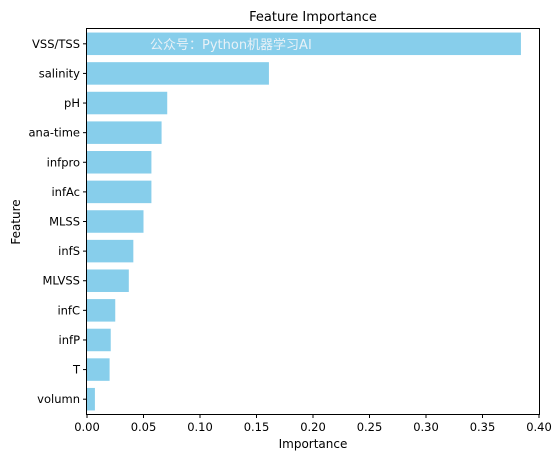  What do you see at coordinates (200, 427) in the screenshot?
I see `x-tick-label: 0.10` at bounding box center [200, 427].